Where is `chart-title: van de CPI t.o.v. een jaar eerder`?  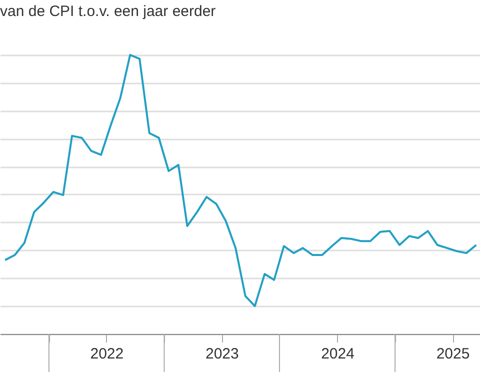
chart-title: van de CPI t.o.v. een jaar eerder is located at coordinates (108, 11).